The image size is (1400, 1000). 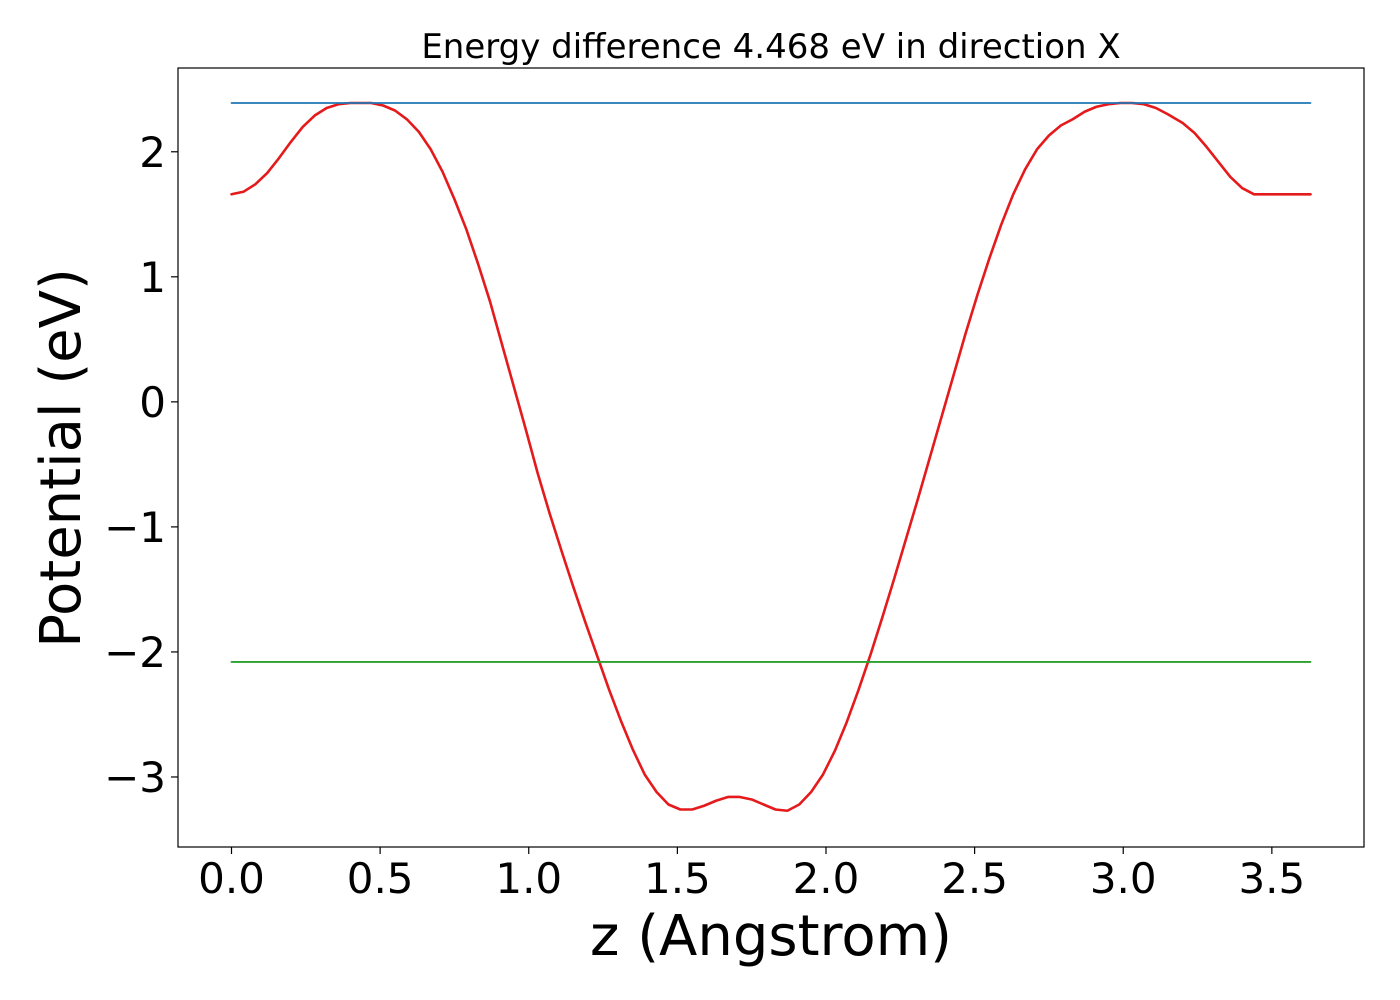 I want to click on x-tick-label: 3.0, so click(x=1123, y=878).